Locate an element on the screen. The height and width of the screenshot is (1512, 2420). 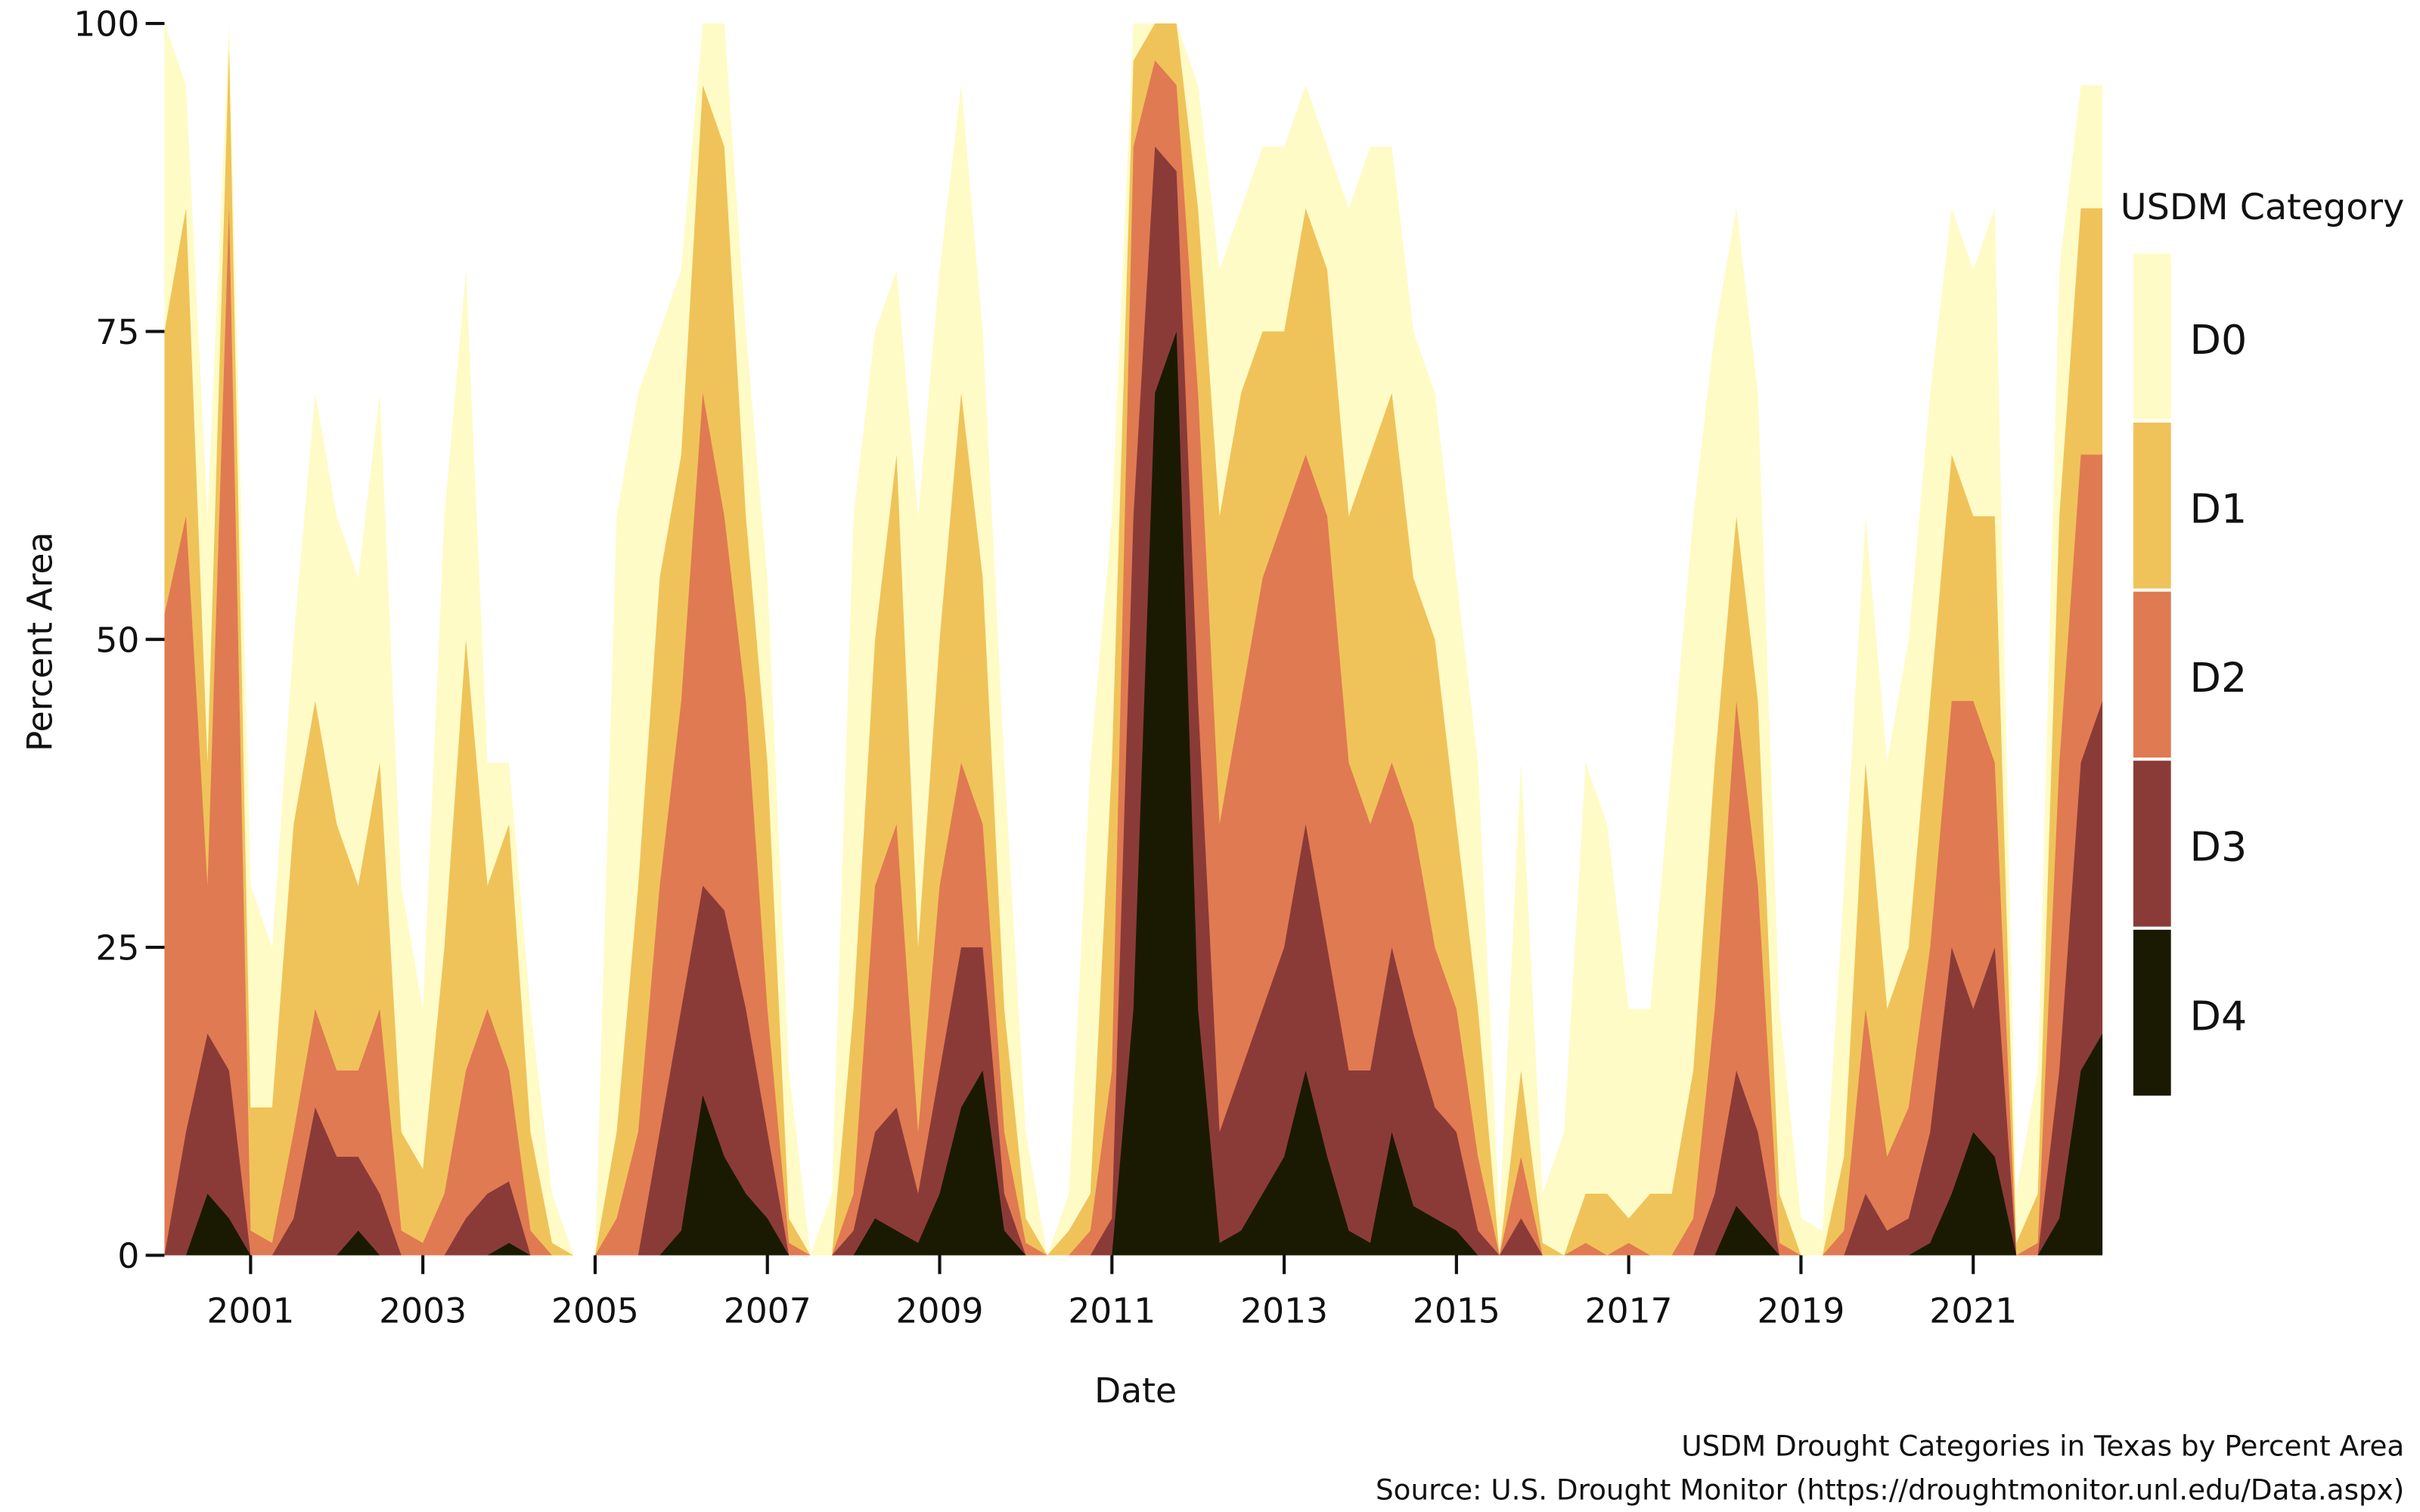
x-tick-label: 2011 is located at coordinates (1112, 1310).